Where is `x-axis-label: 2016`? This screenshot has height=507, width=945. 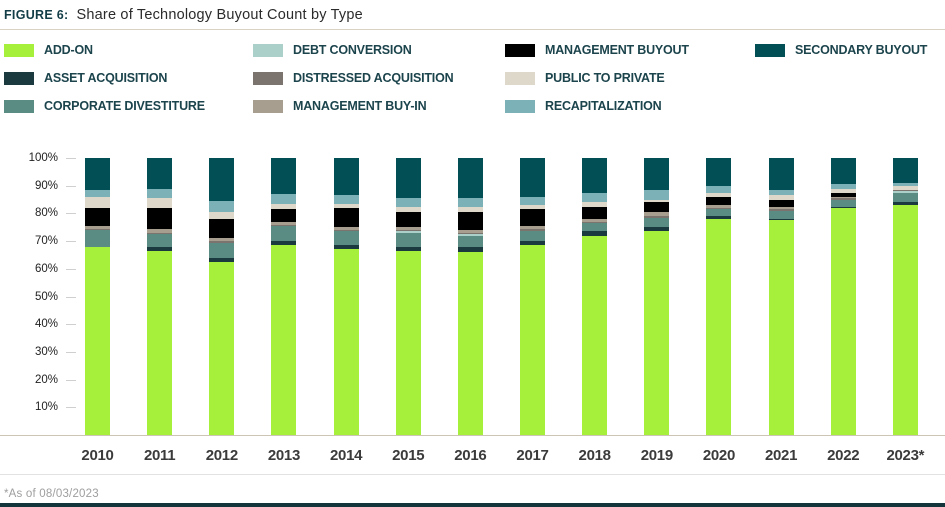 x-axis-label: 2016 is located at coordinates (470, 455).